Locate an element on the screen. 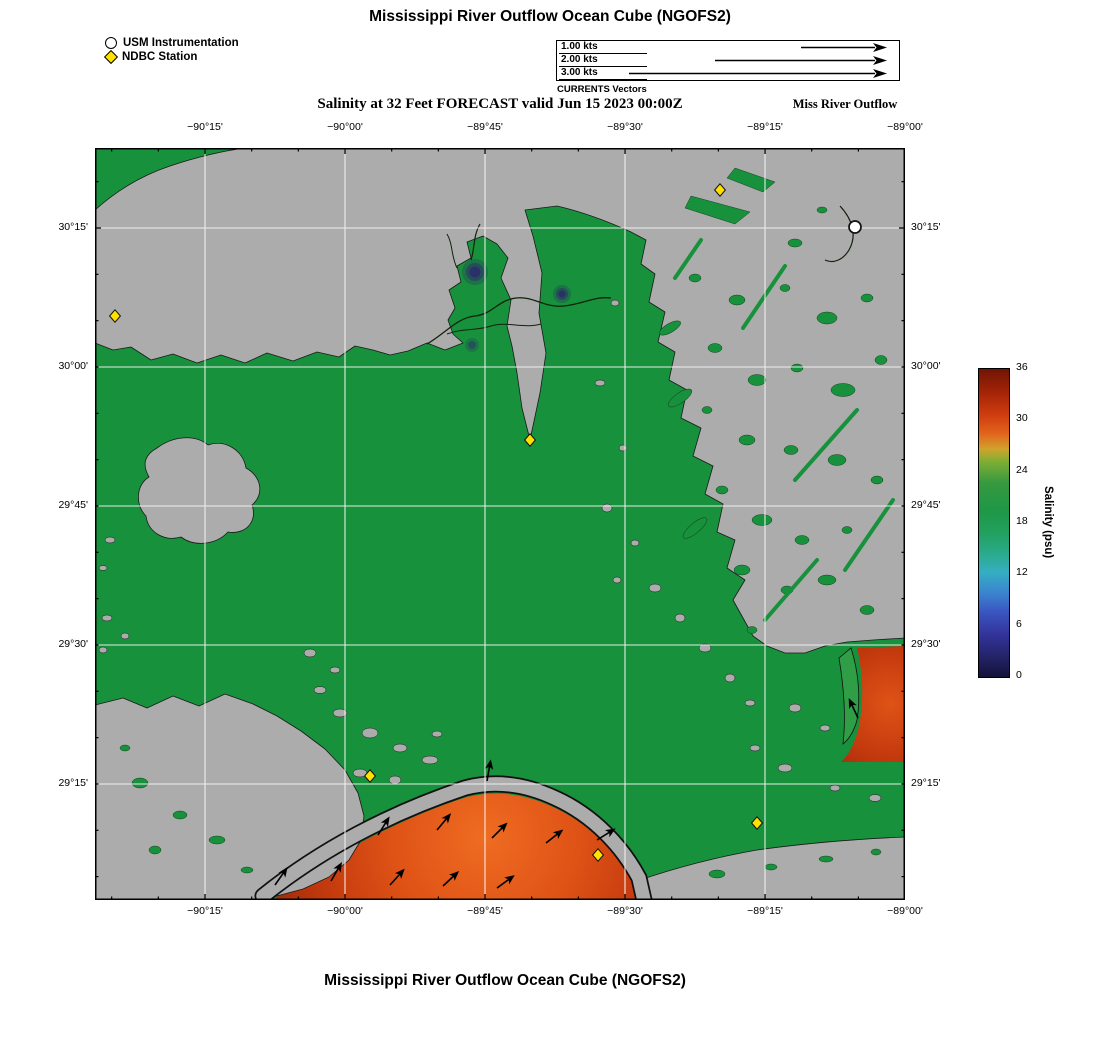 Image resolution: width=1100 pixels, height=1050 pixels. vector-row-1kt: 1.00 kts is located at coordinates (603, 47).